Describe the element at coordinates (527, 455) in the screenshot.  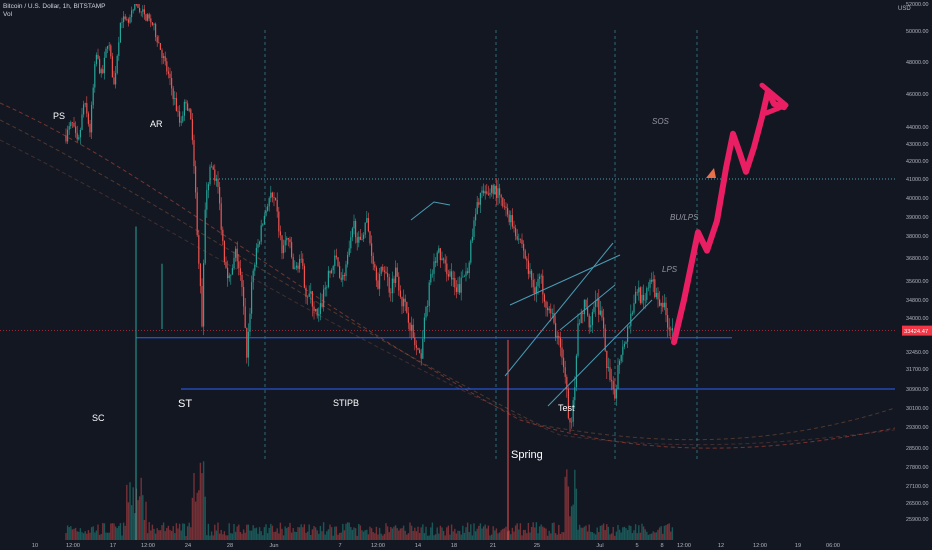
I see `annotation-spring: Spring` at that location.